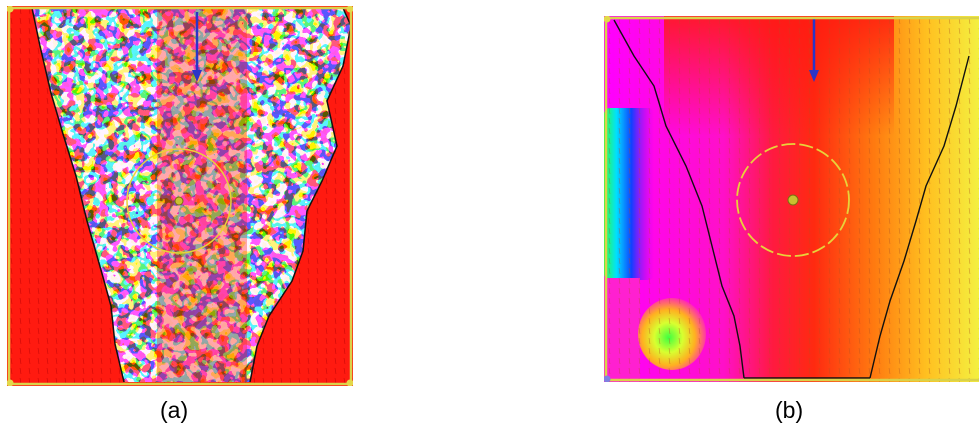  What do you see at coordinates (78, 195) in the screenshot?
I see `panel-a-left-boundary` at bounding box center [78, 195].